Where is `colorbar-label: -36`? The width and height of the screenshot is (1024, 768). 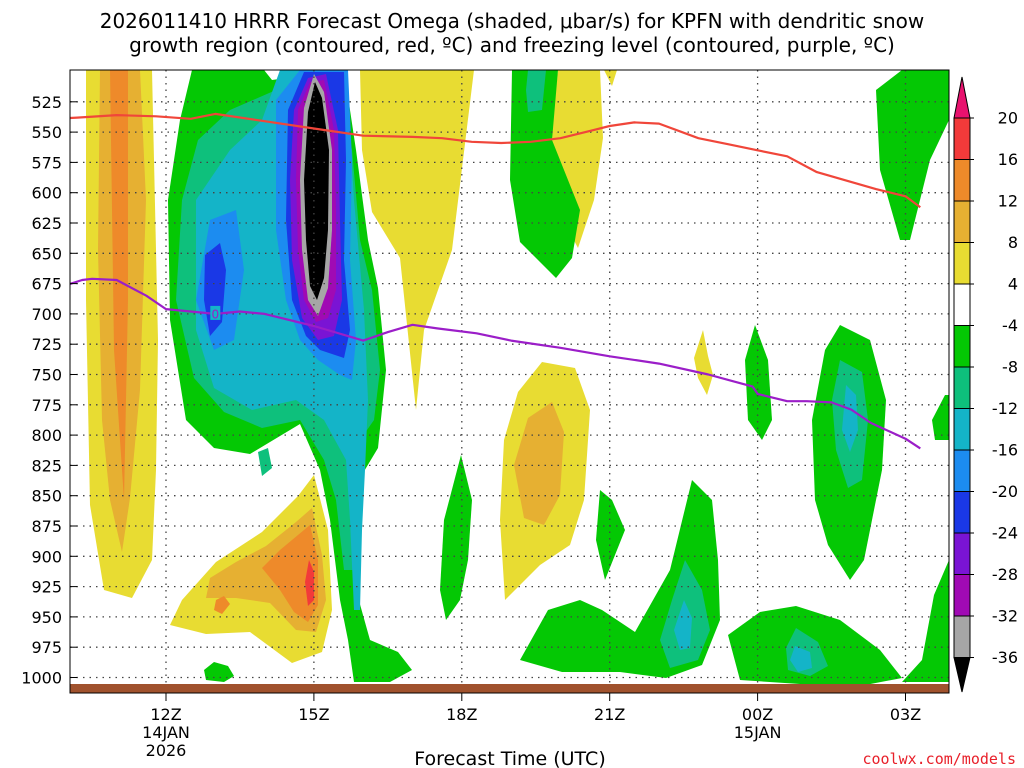 colorbar-label: -36 is located at coordinates (1005, 657).